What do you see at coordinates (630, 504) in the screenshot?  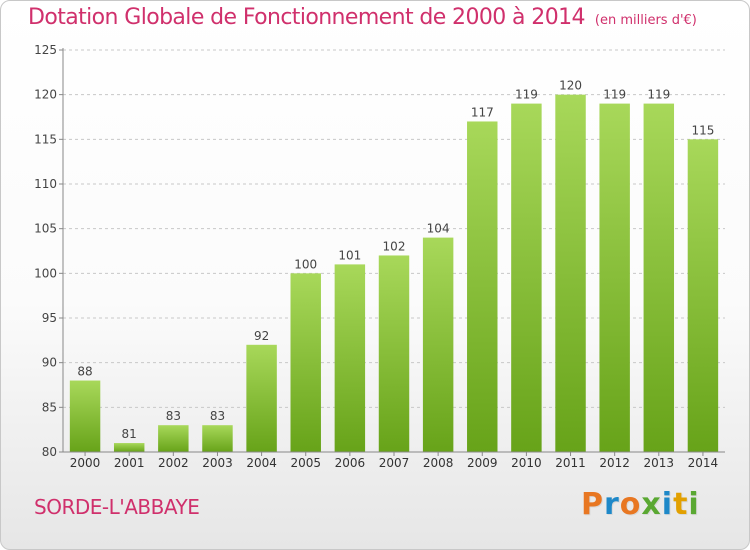 I see `logo-letter: o` at bounding box center [630, 504].